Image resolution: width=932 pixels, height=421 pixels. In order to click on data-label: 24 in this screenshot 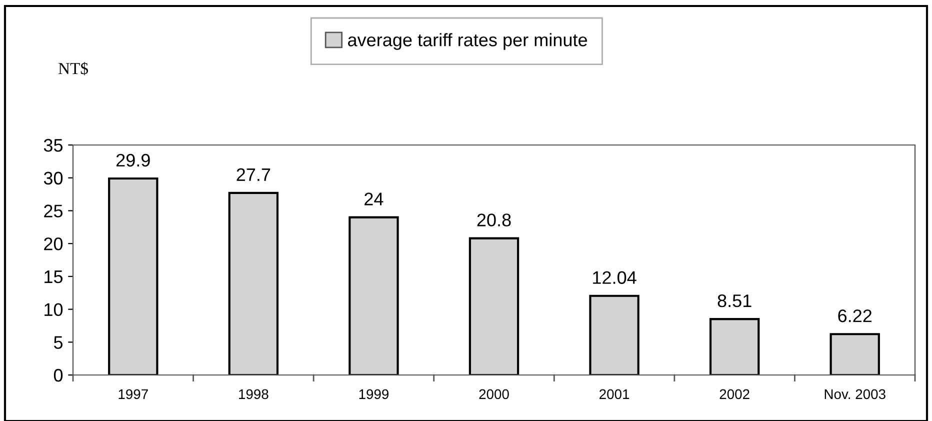, I will do `click(374, 199)`.